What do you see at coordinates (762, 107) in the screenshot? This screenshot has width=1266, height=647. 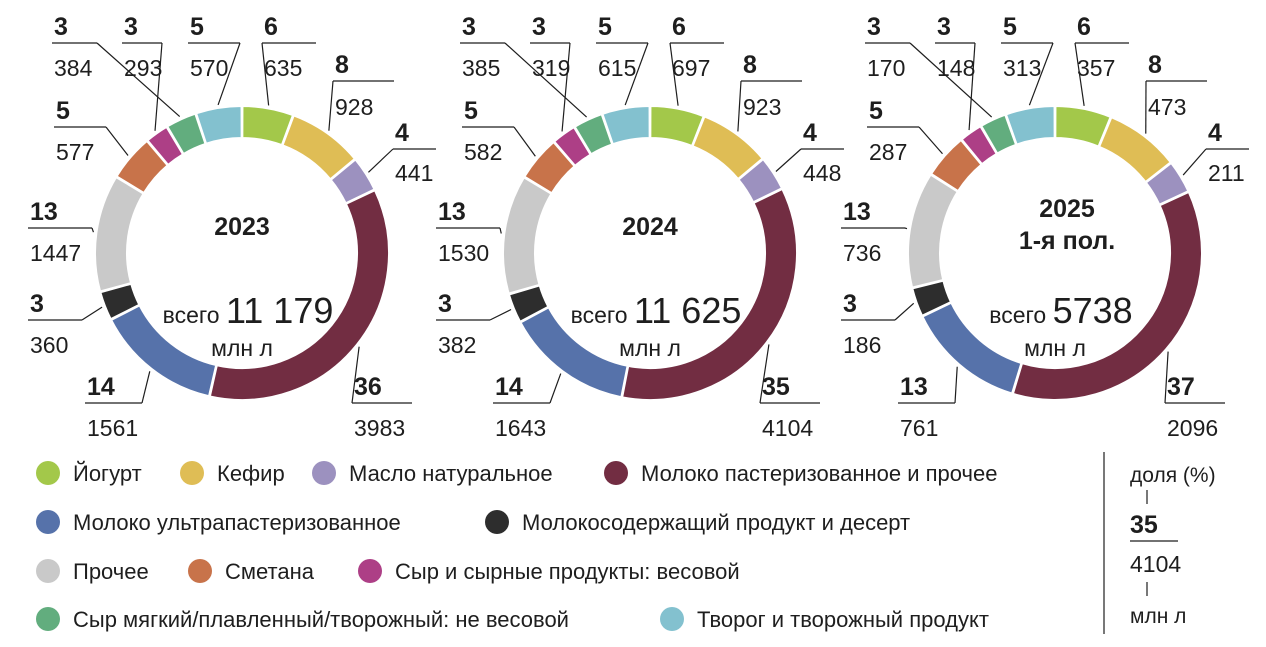 I see `slice-value: 923` at bounding box center [762, 107].